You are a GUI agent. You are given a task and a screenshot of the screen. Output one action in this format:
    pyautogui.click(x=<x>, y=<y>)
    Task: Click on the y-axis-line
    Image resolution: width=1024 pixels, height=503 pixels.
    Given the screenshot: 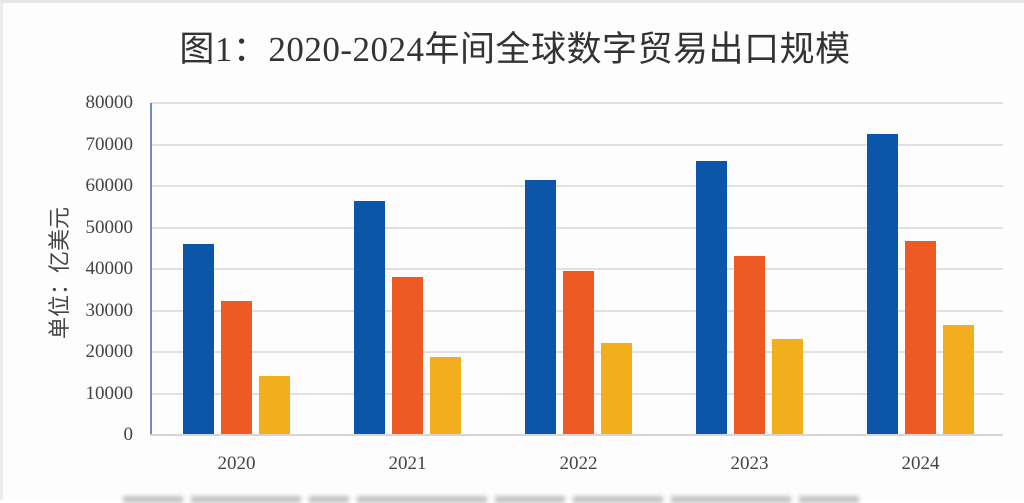 What is the action you would take?
    pyautogui.click(x=151, y=269)
    